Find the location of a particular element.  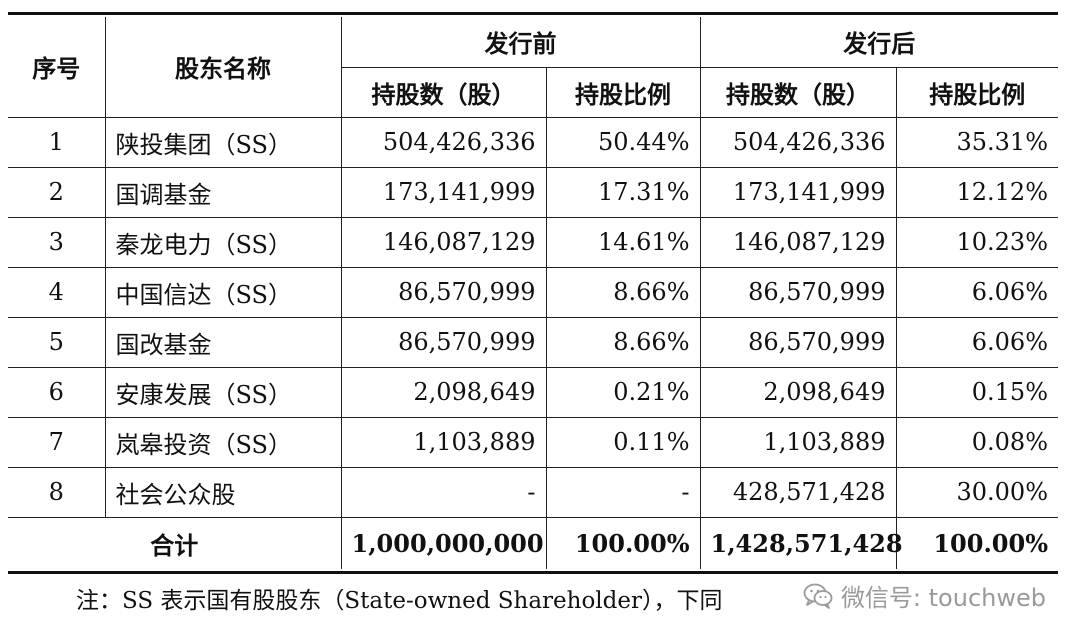

after-shares: 504,426,336 is located at coordinates (798, 142).